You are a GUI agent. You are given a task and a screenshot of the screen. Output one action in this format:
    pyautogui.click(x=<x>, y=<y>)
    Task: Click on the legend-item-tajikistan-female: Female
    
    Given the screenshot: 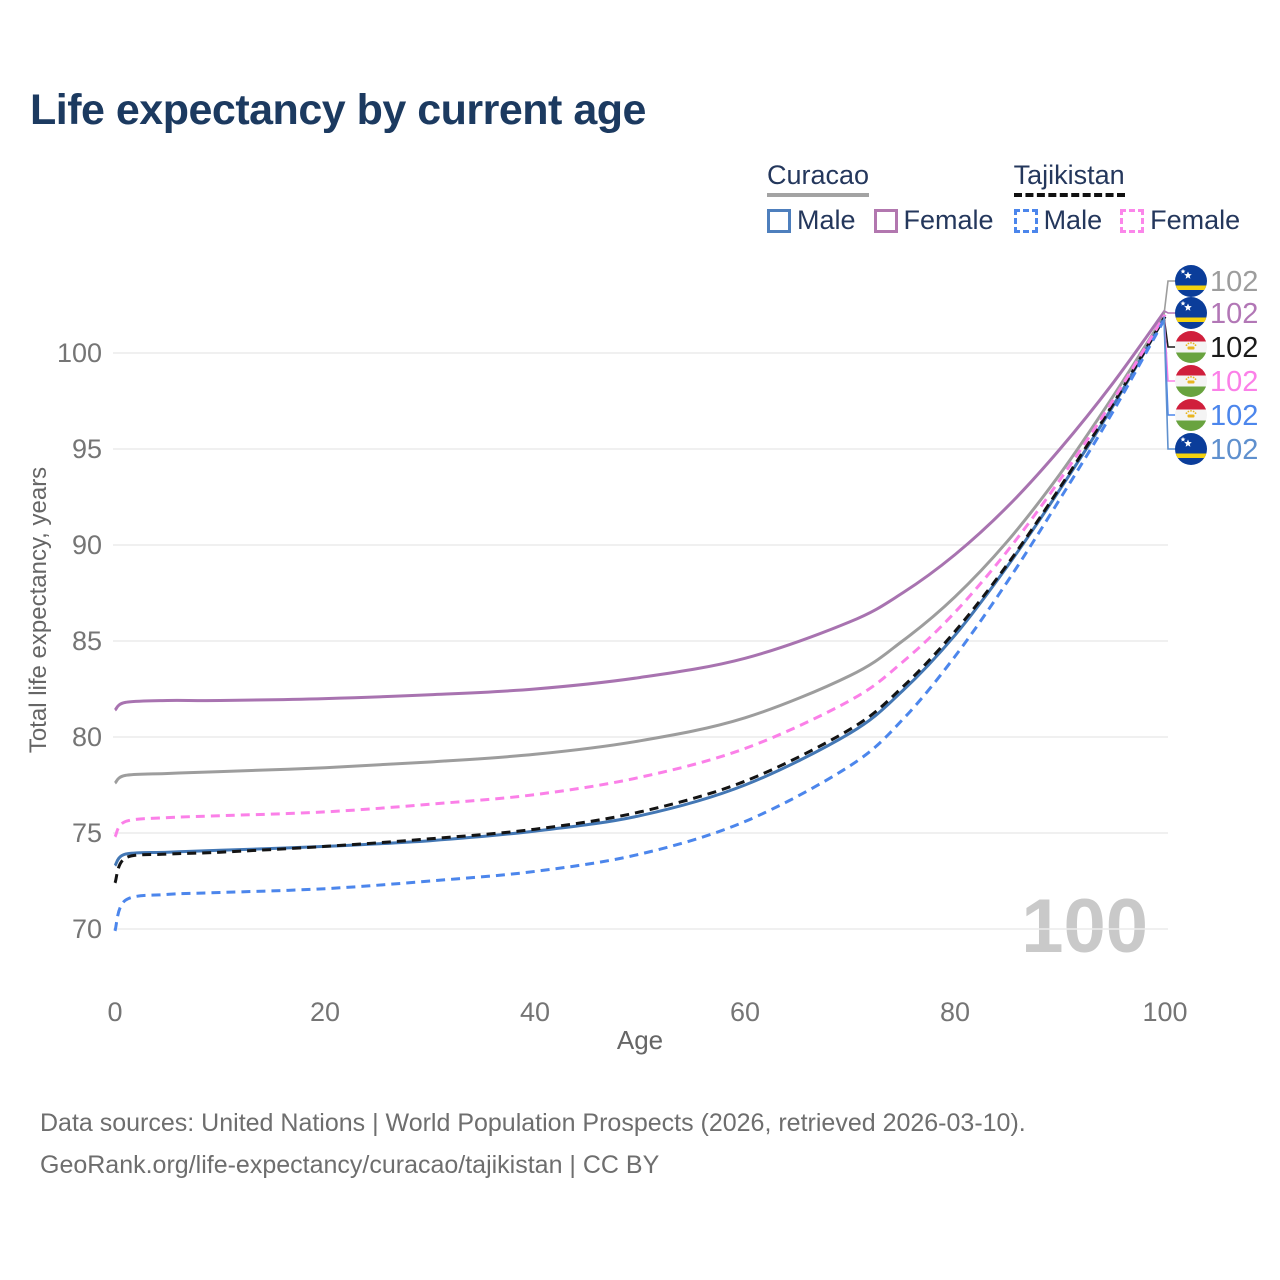 What is the action you would take?
    pyautogui.click(x=1180, y=220)
    